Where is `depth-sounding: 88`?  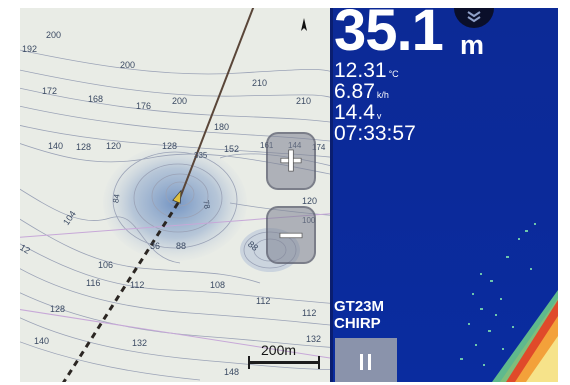
depth-sounding: 88 is located at coordinates (181, 246).